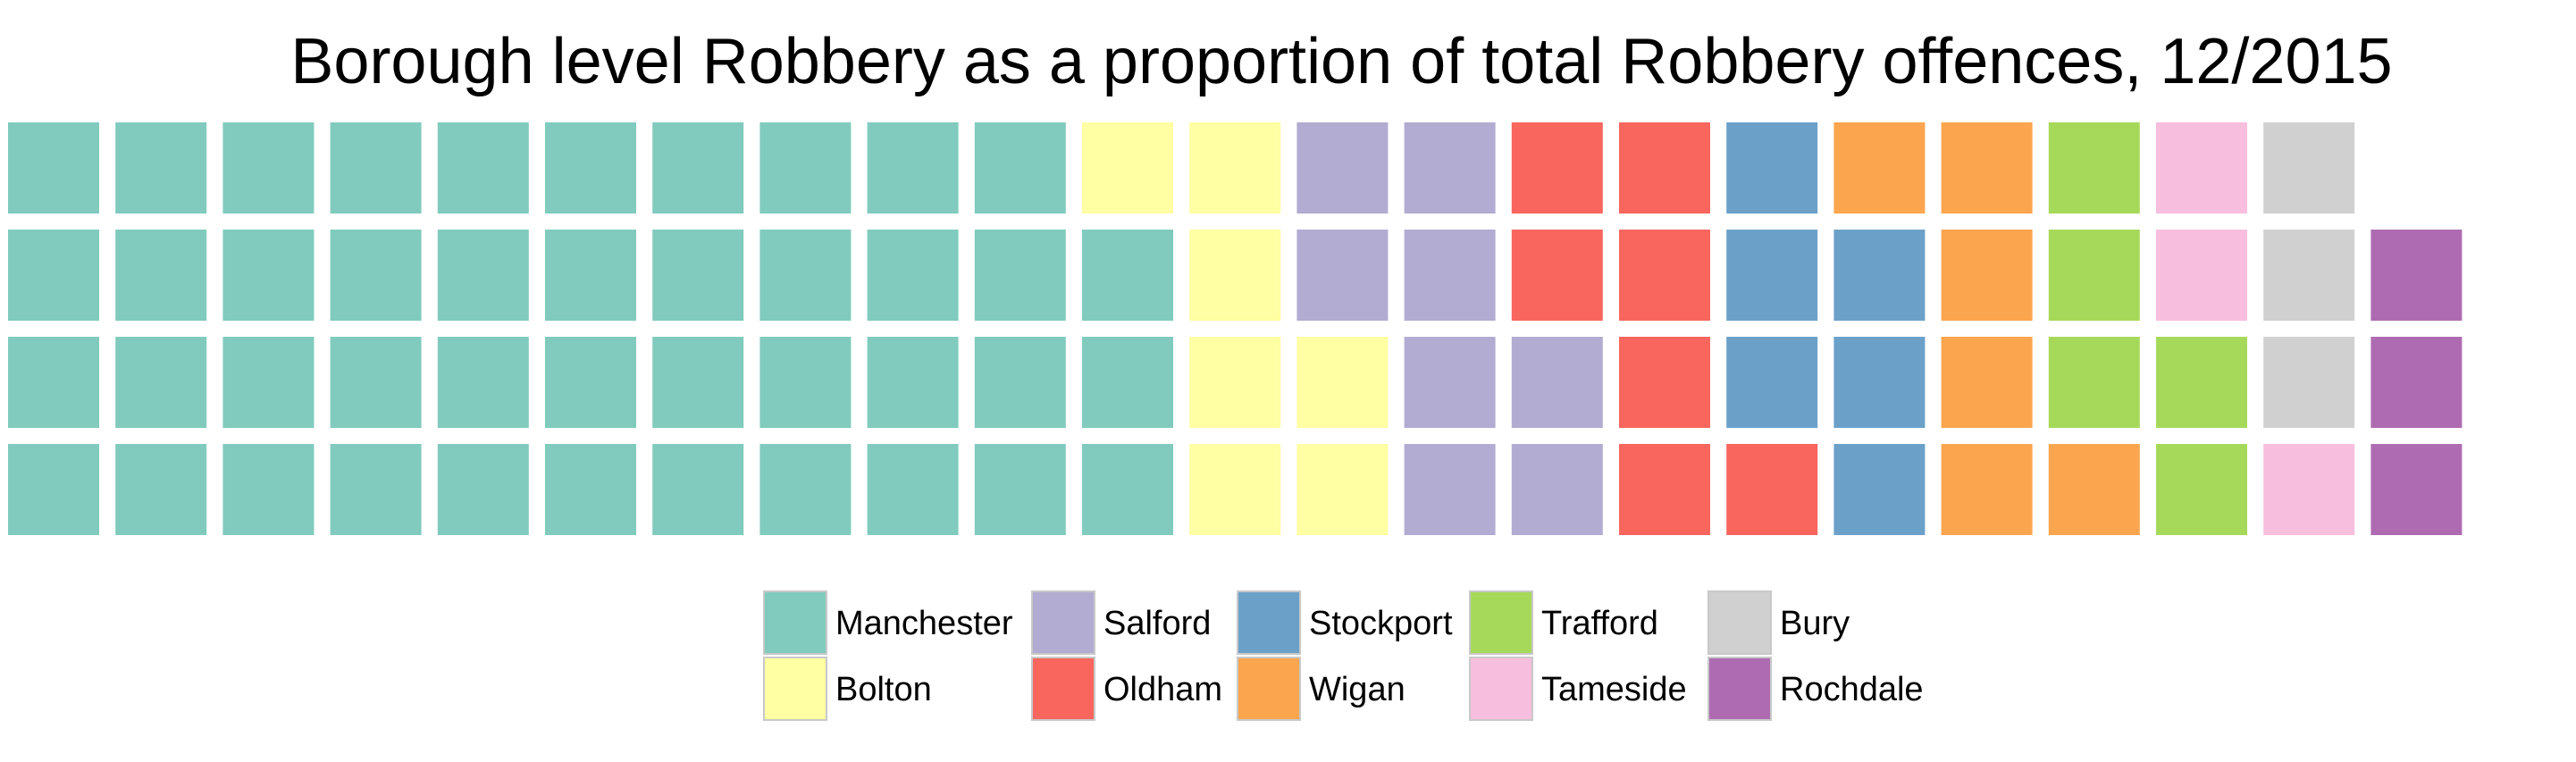 The width and height of the screenshot is (2576, 762). Describe the element at coordinates (1157, 623) in the screenshot. I see `legend-label: Salford` at that location.